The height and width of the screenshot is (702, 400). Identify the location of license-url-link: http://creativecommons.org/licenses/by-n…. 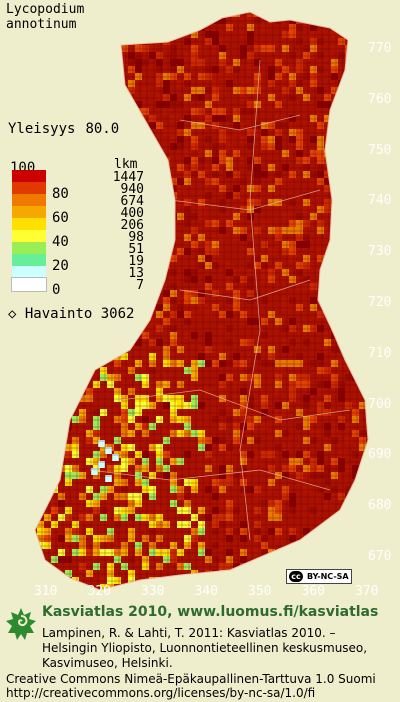
(161, 693).